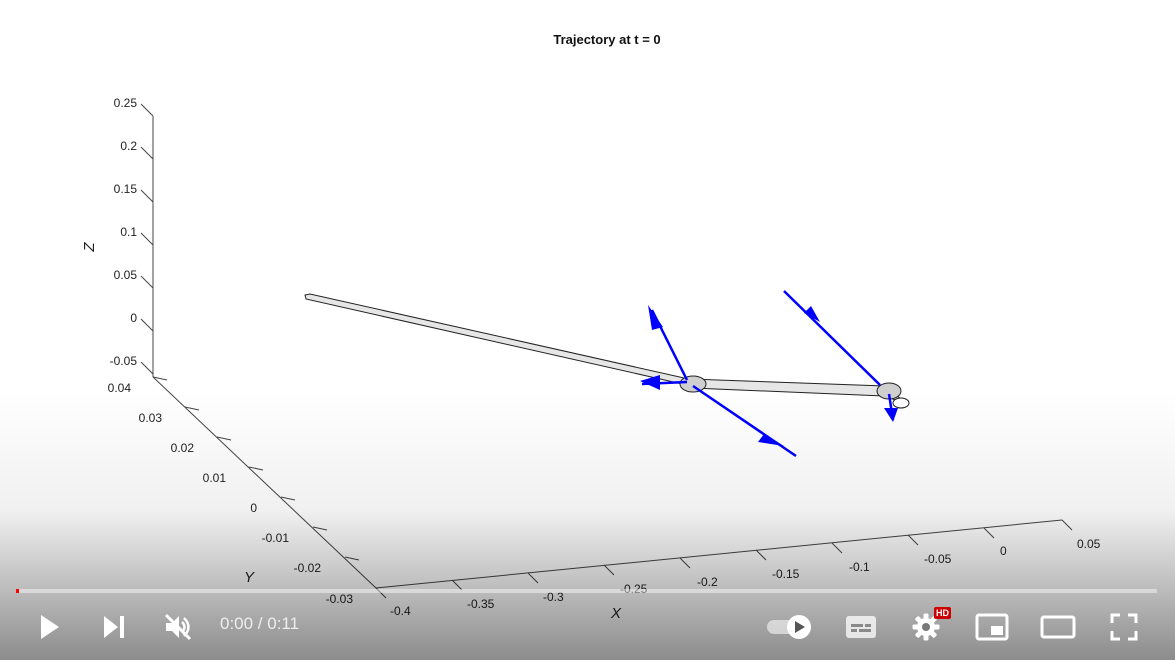 Image resolution: width=1175 pixels, height=660 pixels. I want to click on volume-muted-icon, so click(178, 627).